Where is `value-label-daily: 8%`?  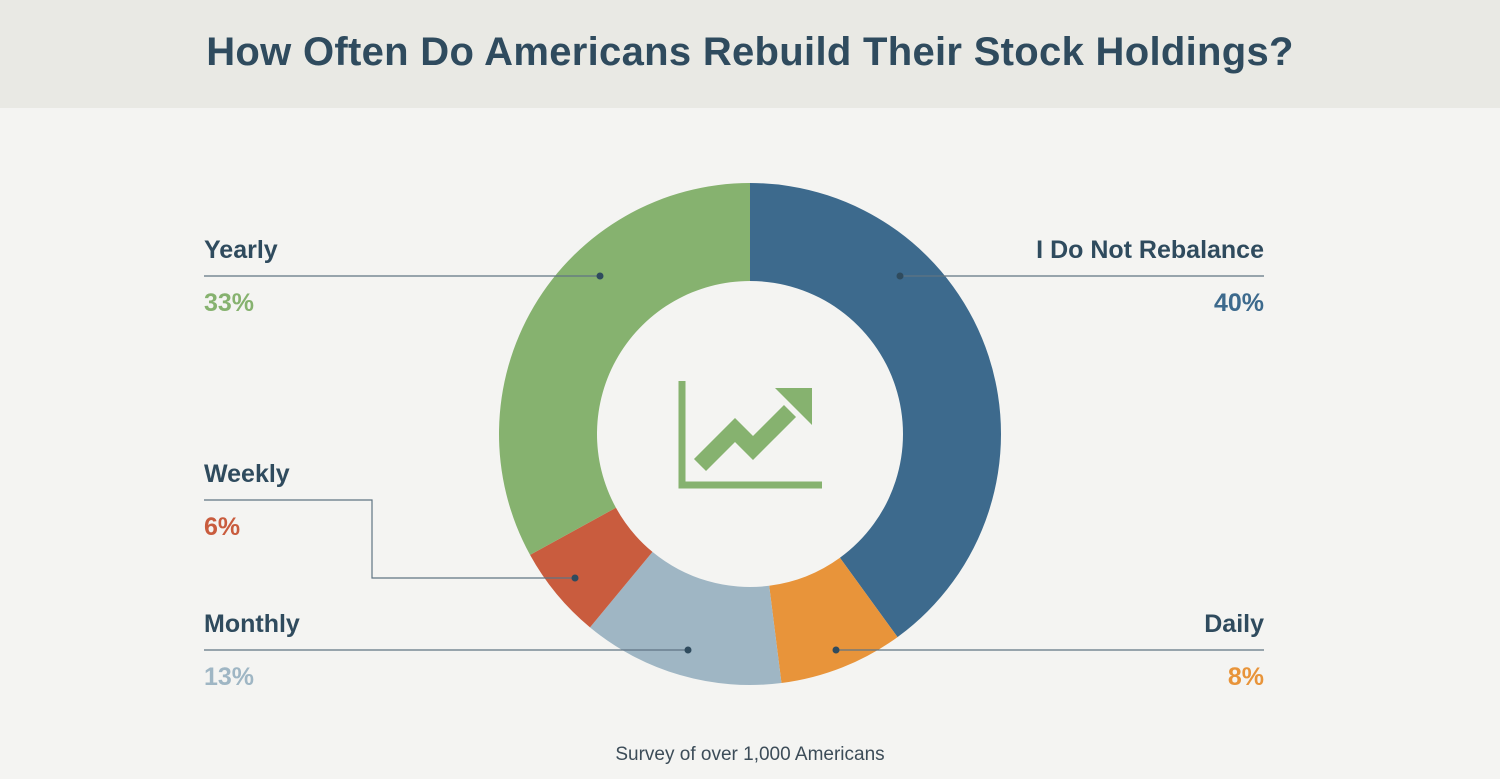
value-label-daily: 8% is located at coordinates (1245, 677).